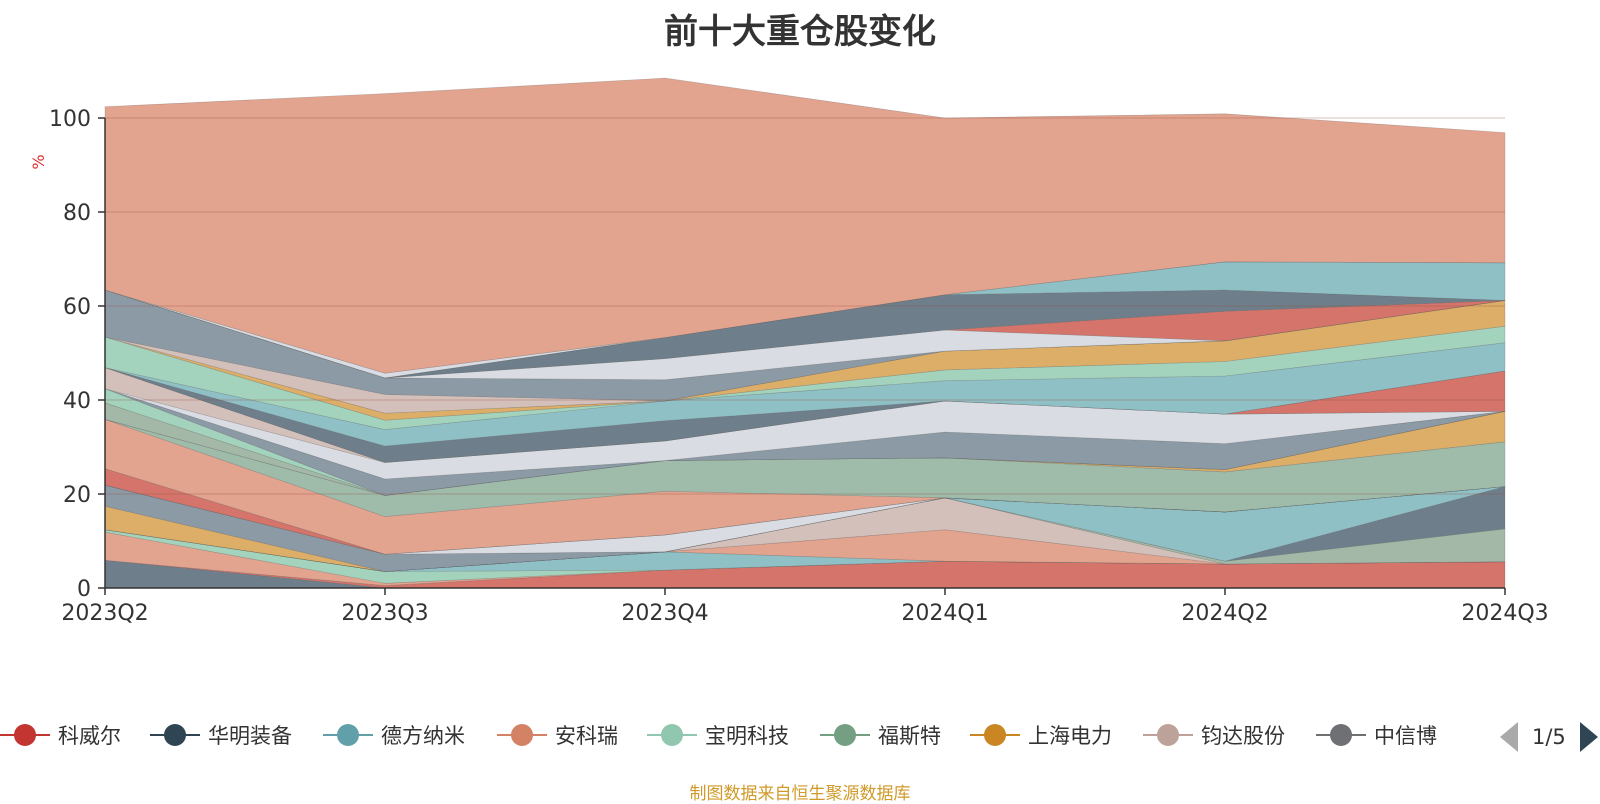 This screenshot has height=804, width=1600. Describe the element at coordinates (1504, 613) in the screenshot. I see `x-tick-label: 2024Q3` at that location.